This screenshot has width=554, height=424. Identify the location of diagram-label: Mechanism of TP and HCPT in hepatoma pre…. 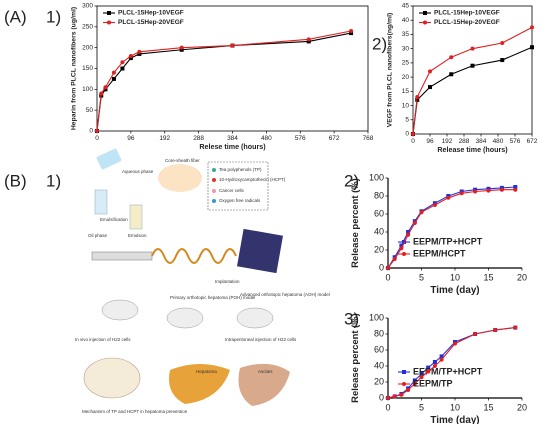
(135, 411).